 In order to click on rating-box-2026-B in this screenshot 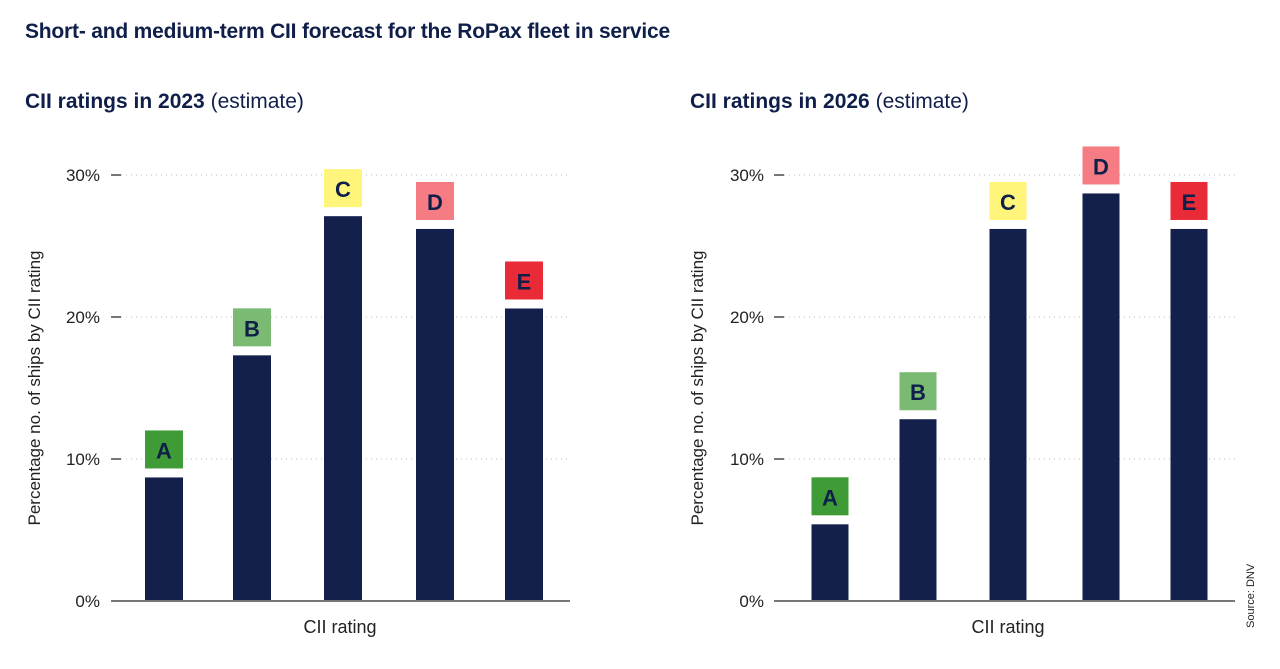, I will do `click(918, 391)`.